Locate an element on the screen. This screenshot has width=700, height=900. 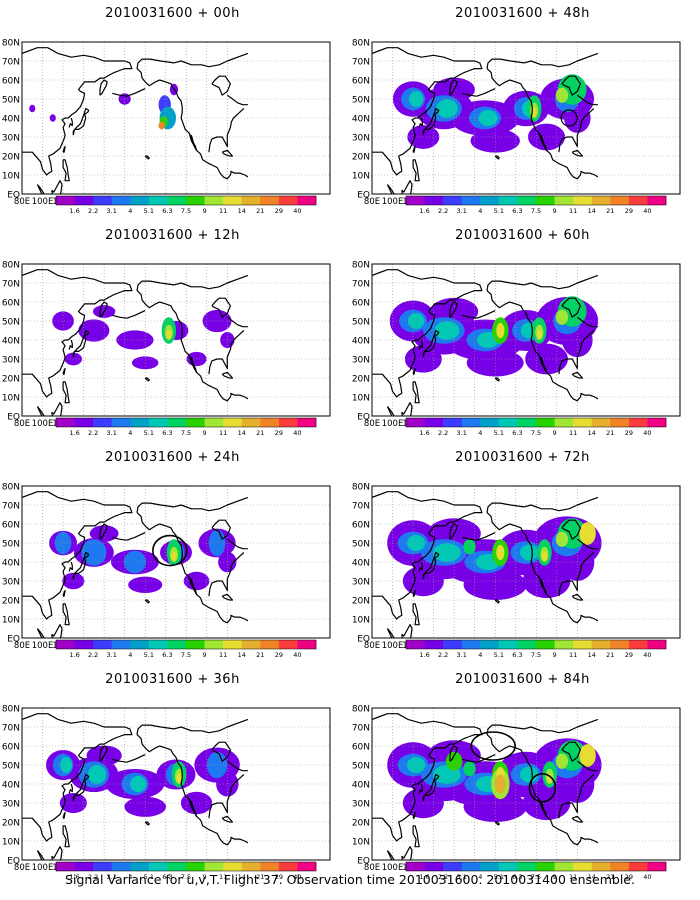
lat-tick-label: 30N is located at coordinates (11, 361).